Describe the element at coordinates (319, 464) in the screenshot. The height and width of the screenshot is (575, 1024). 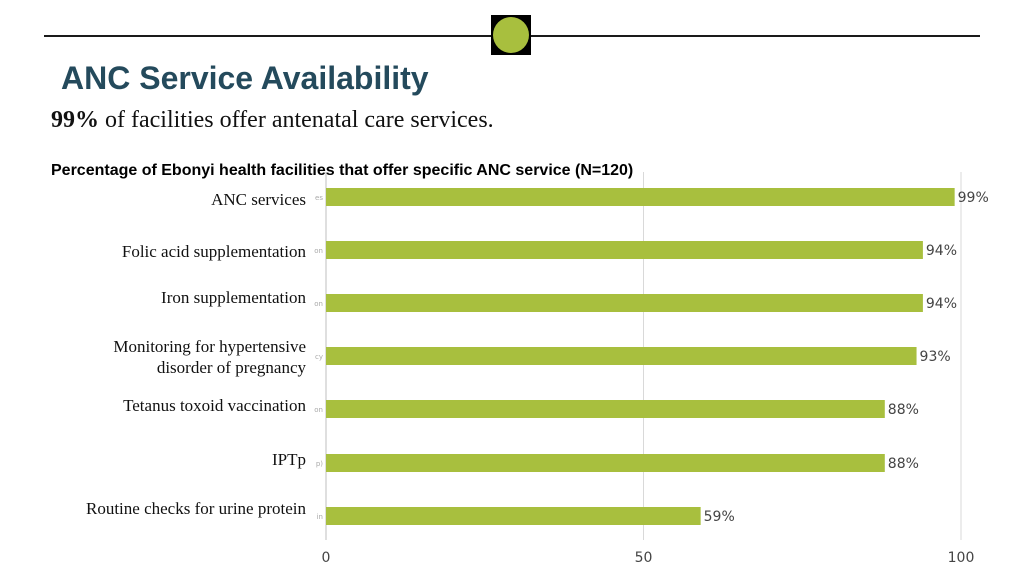
I see `axis-stub-label: p)` at that location.